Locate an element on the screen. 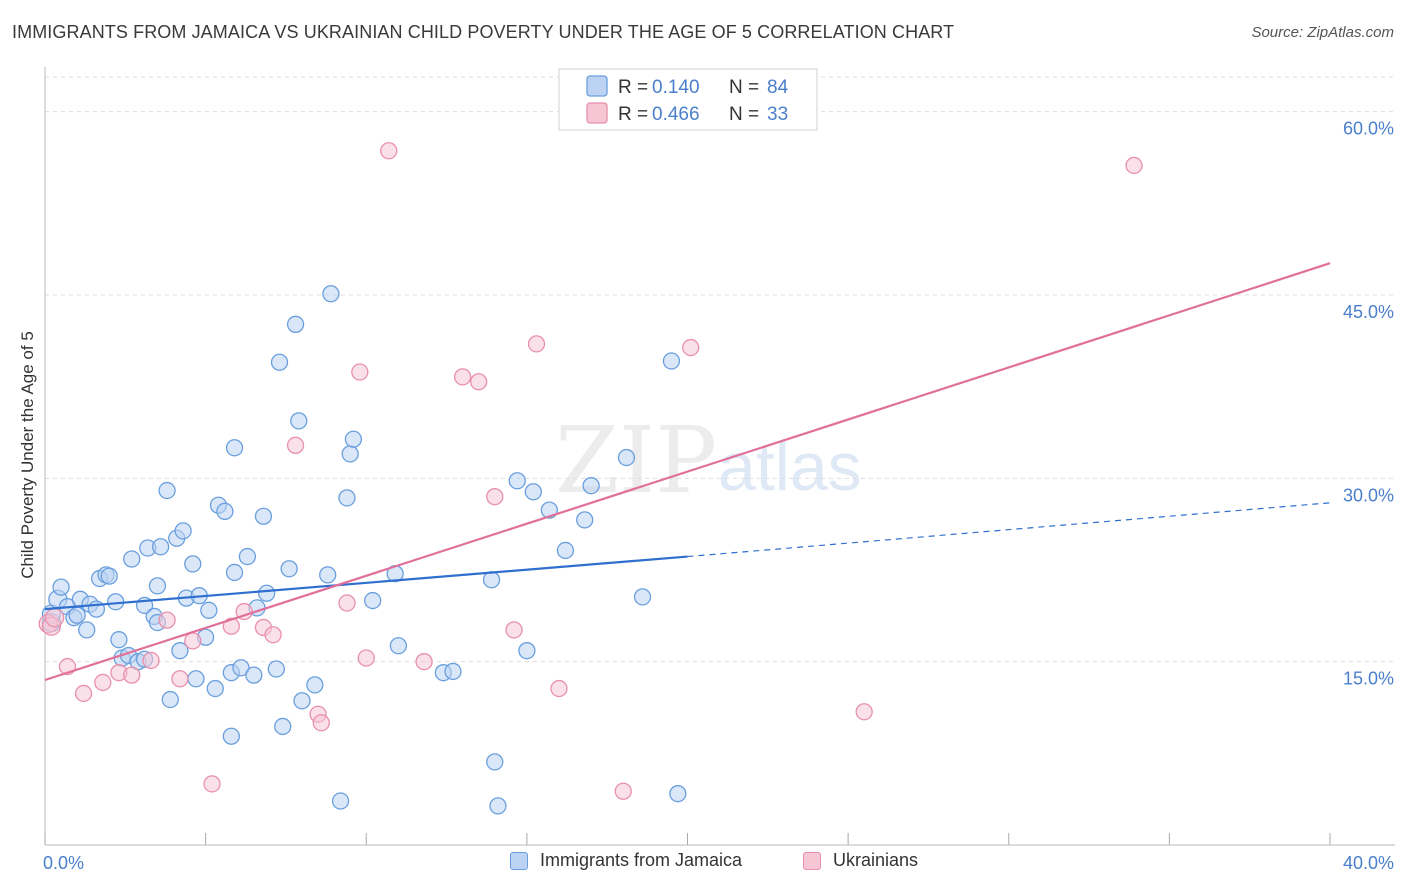 Image resolution: width=1406 pixels, height=892 pixels. legend-swatch-pink is located at coordinates (812, 860).